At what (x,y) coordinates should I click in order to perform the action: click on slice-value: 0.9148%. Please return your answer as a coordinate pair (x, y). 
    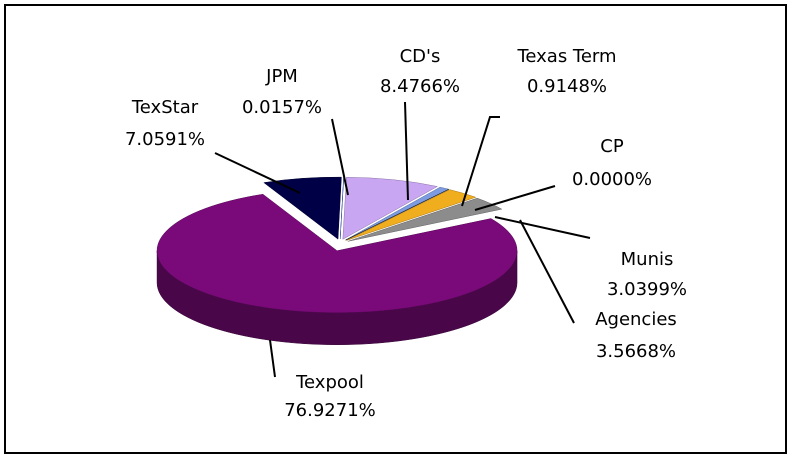
    Looking at the image, I should click on (567, 86).